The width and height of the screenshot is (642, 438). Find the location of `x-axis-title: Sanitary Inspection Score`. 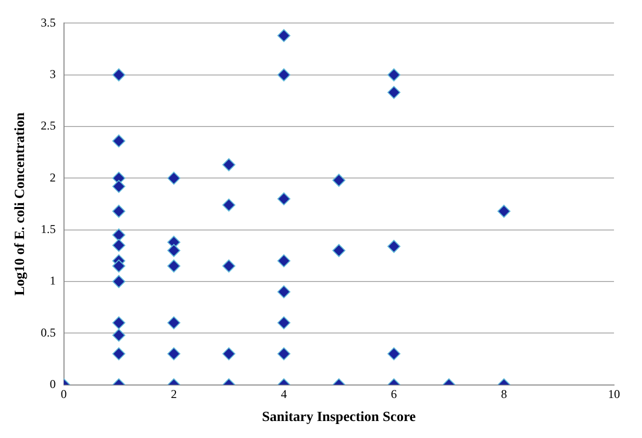

x-axis-title: Sanitary Inspection Score is located at coordinates (339, 418).